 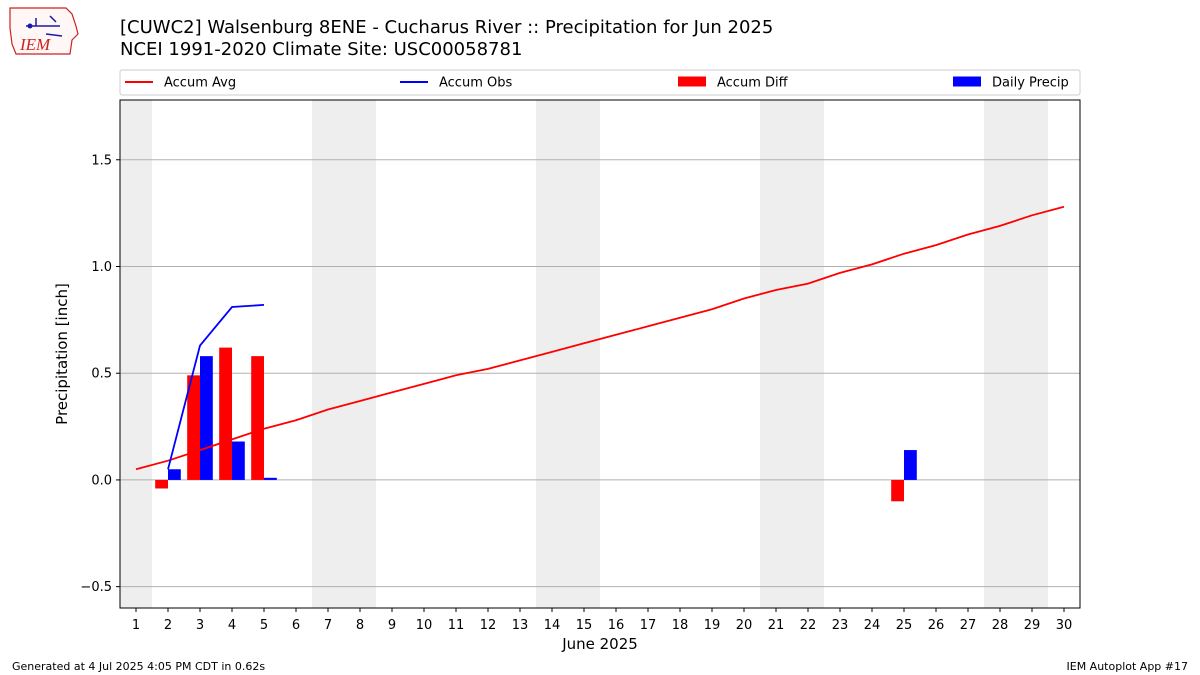 What do you see at coordinates (360, 625) in the screenshot?
I see `x-tick-label: 8` at bounding box center [360, 625].